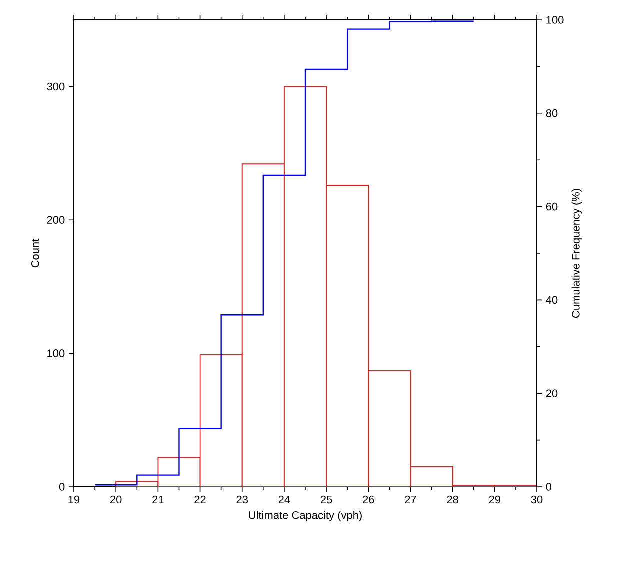  Describe the element at coordinates (555, 20) in the screenshot. I see `y2-tick-label: 100` at that location.